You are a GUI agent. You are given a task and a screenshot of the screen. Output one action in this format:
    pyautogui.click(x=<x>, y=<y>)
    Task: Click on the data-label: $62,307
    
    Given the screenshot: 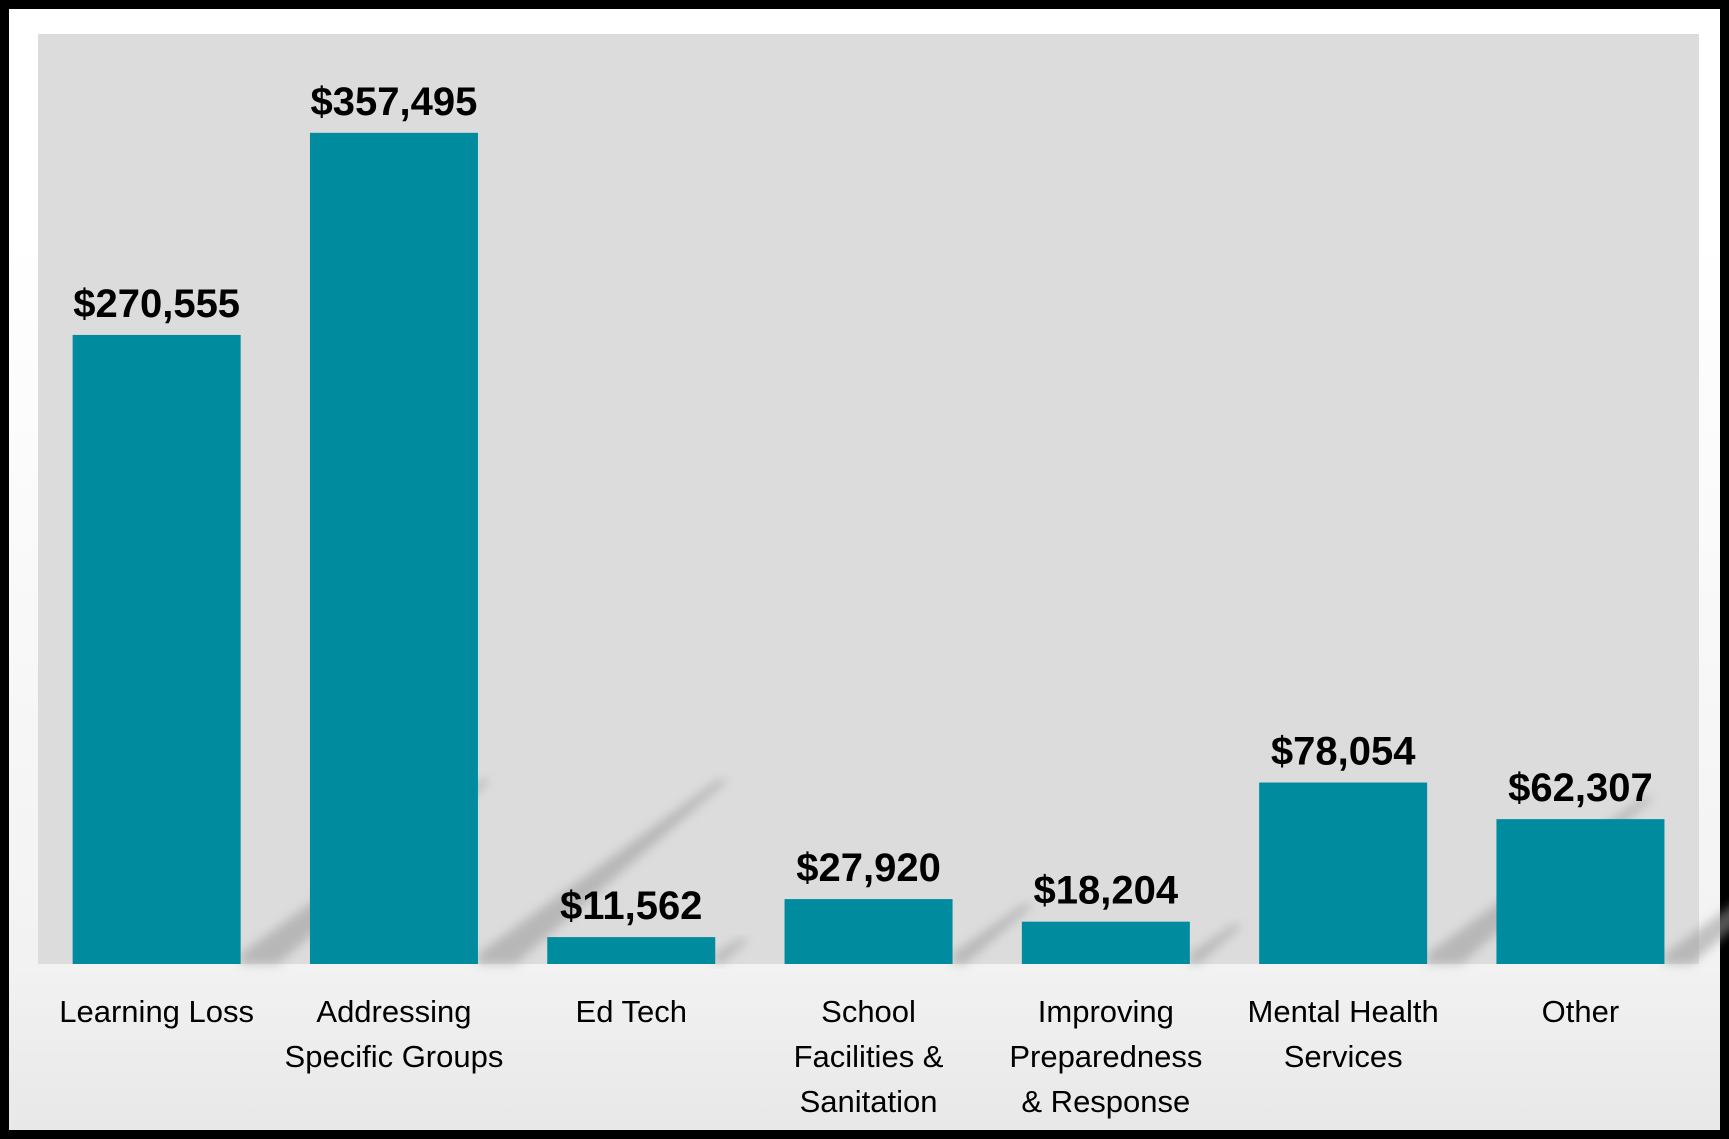 What is the action you would take?
    pyautogui.click(x=1580, y=788)
    